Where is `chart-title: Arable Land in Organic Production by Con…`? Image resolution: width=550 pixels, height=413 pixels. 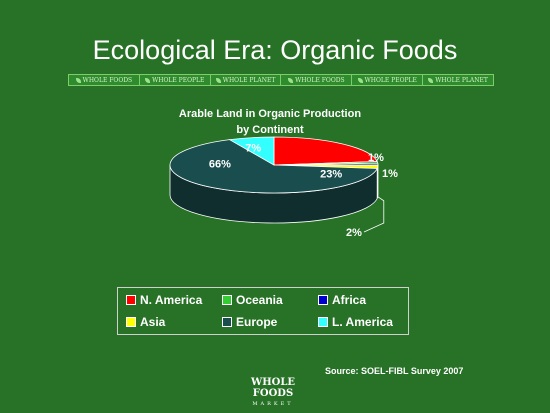
chart-title: Arable Land in Organic Production by Con… is located at coordinates (270, 122).